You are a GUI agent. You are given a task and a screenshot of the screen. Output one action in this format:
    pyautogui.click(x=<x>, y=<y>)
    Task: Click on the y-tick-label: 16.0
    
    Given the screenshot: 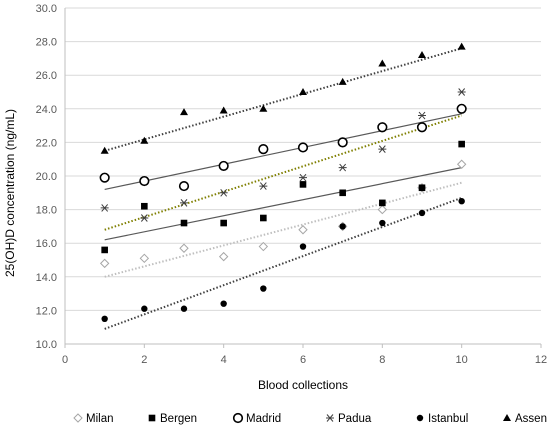 What is the action you would take?
    pyautogui.click(x=46, y=244)
    